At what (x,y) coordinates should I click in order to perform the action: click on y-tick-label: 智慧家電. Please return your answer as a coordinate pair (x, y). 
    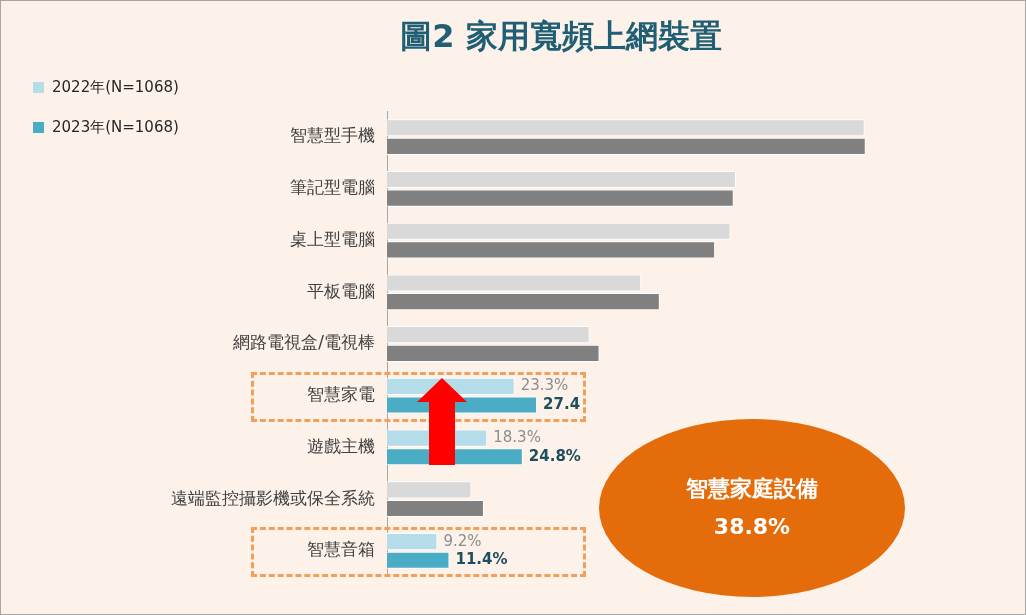
    Looking at the image, I should click on (341, 394).